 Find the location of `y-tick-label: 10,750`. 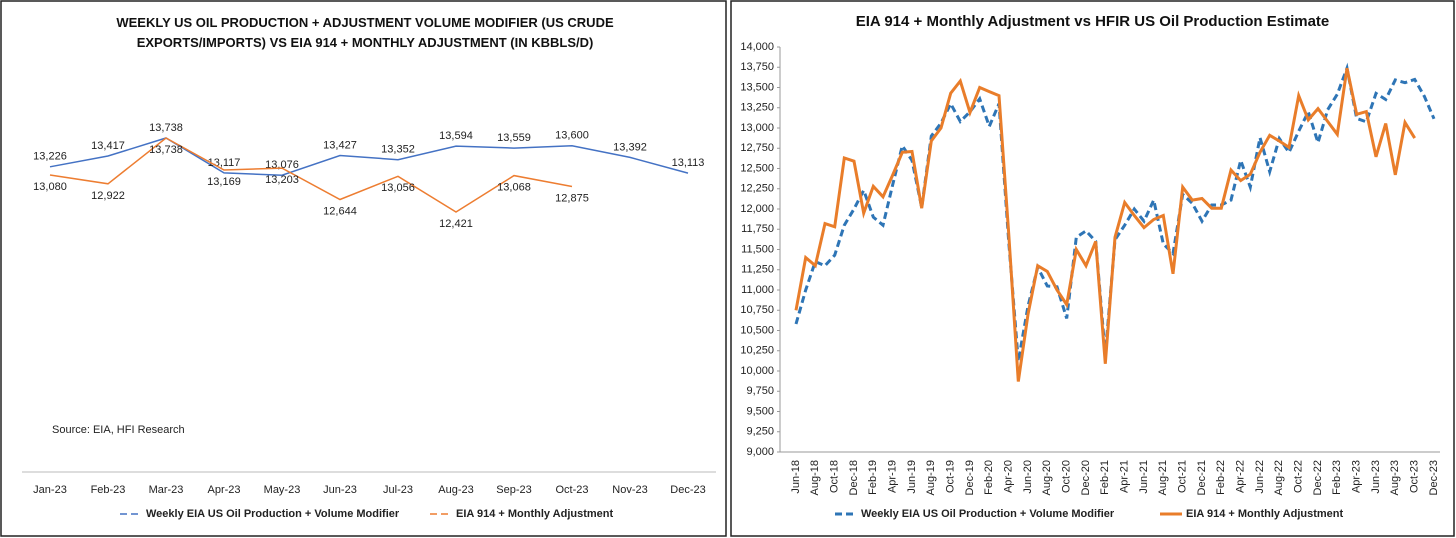

y-tick-label: 10,750 is located at coordinates (757, 310).